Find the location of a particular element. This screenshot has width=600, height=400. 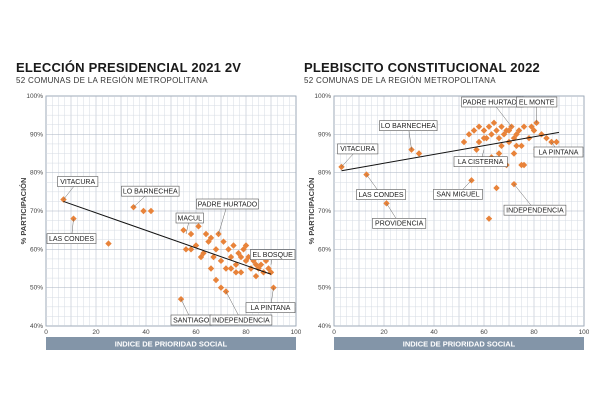

annotation-label: SANTIAGO is located at coordinates (191, 320).